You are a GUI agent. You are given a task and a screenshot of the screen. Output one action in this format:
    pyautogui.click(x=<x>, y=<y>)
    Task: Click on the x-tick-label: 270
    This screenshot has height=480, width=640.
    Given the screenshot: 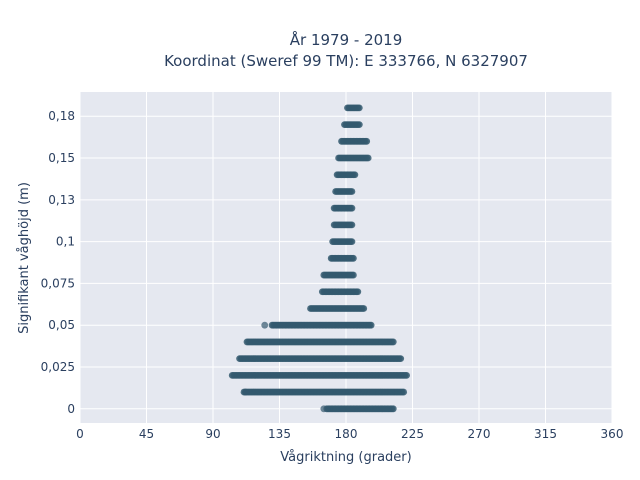 What is the action you would take?
    pyautogui.click(x=479, y=434)
    